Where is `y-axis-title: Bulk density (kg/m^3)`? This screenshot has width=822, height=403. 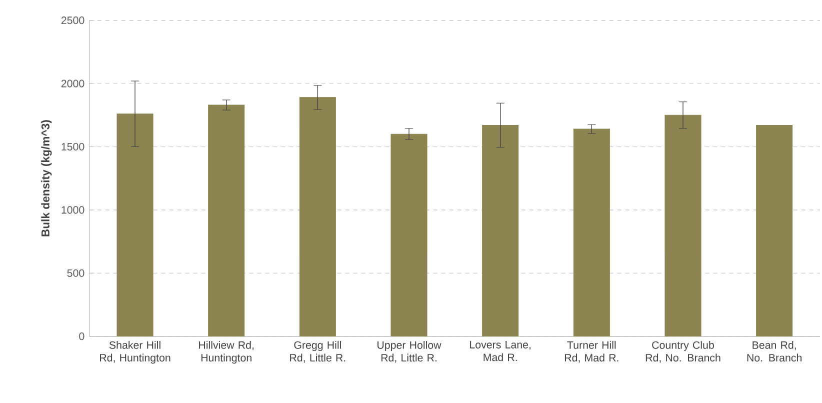 y-axis-title: Bulk density (kg/m^3) is located at coordinates (46, 178).